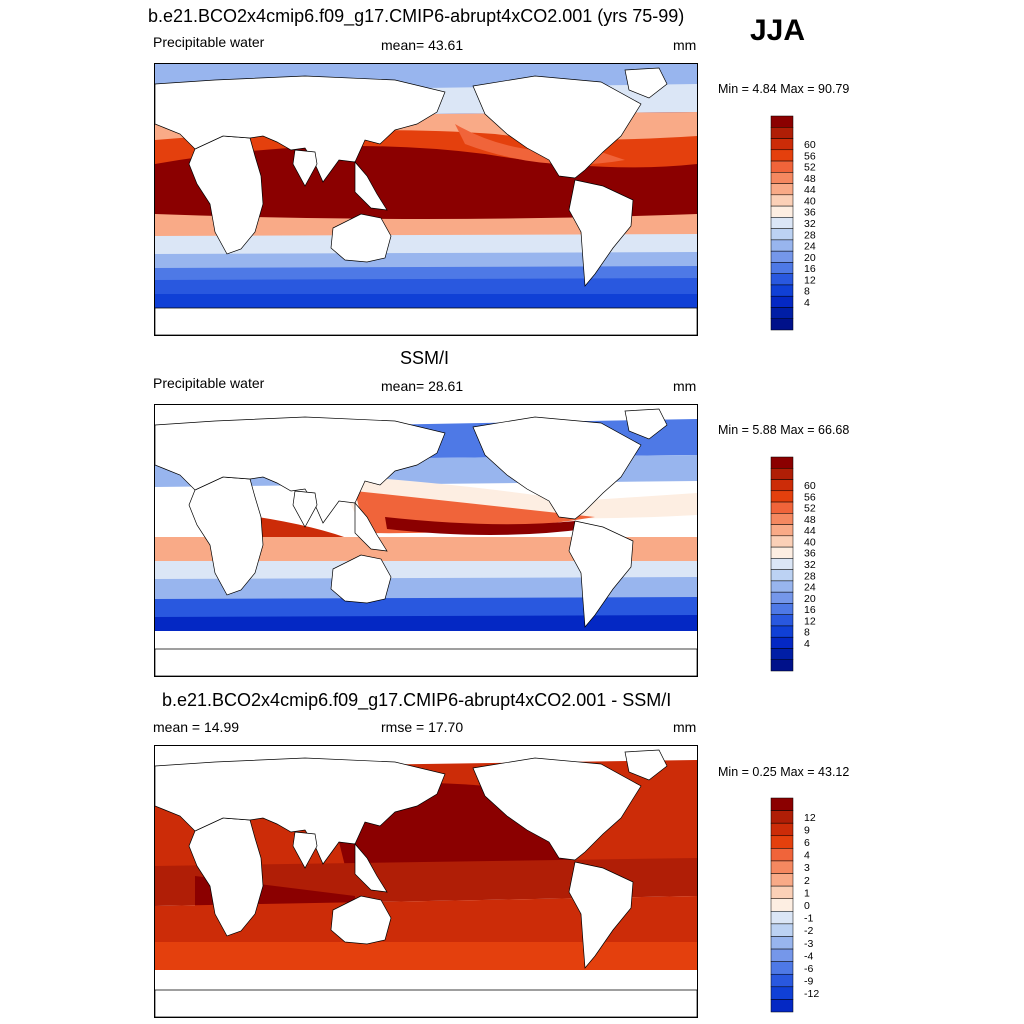 The image size is (1024, 1024). I want to click on panel-1-minmax: Min = 4.84 Max = 90.79, so click(784, 89).